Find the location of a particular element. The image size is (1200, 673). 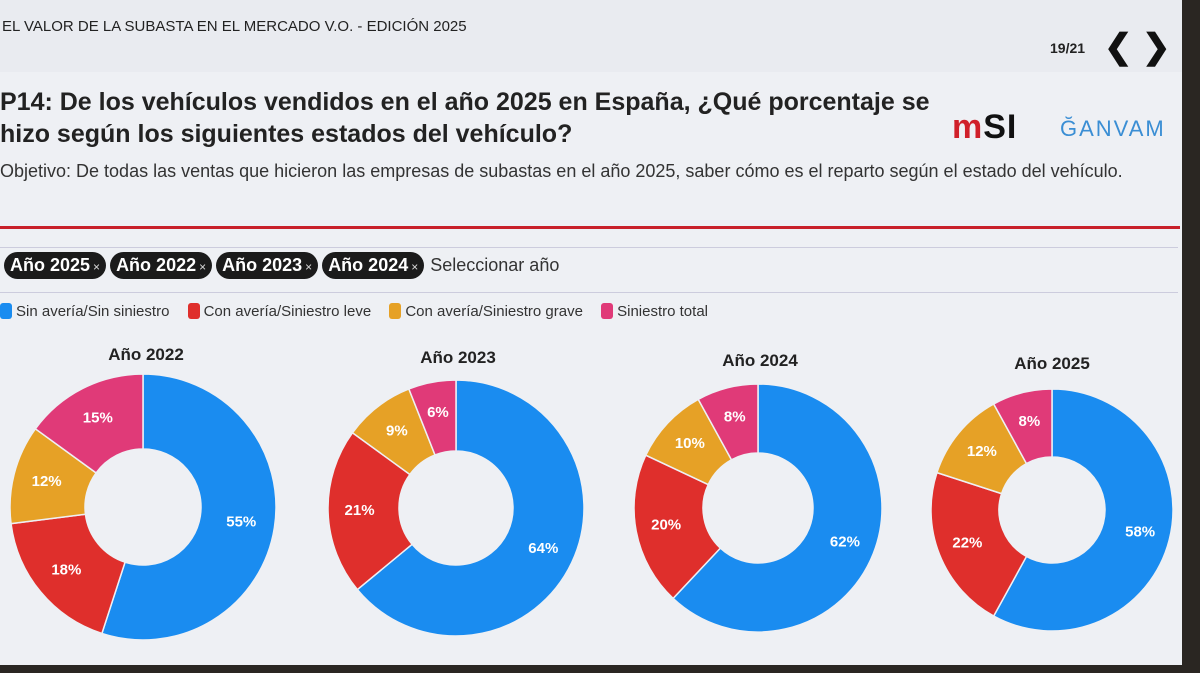

legend-item: Sin avería/Sin siniestro is located at coordinates (84, 311).